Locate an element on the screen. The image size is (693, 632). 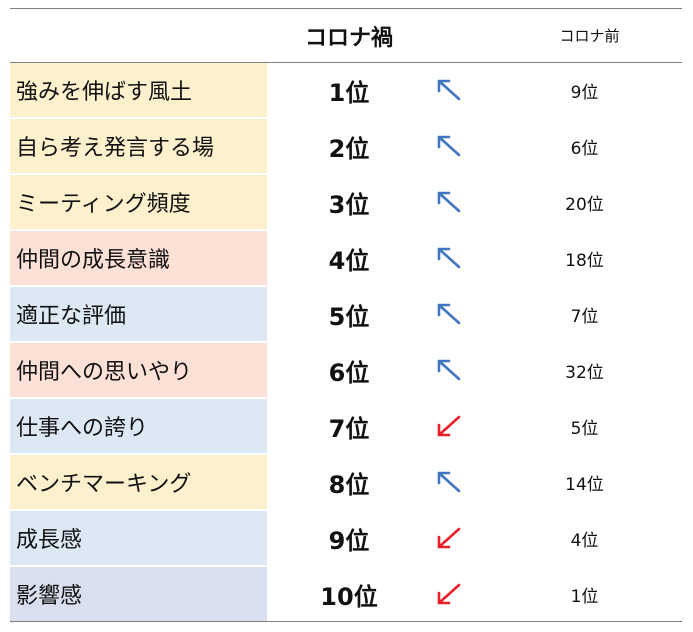
during-covid-rank: 5位 is located at coordinates (349, 314).